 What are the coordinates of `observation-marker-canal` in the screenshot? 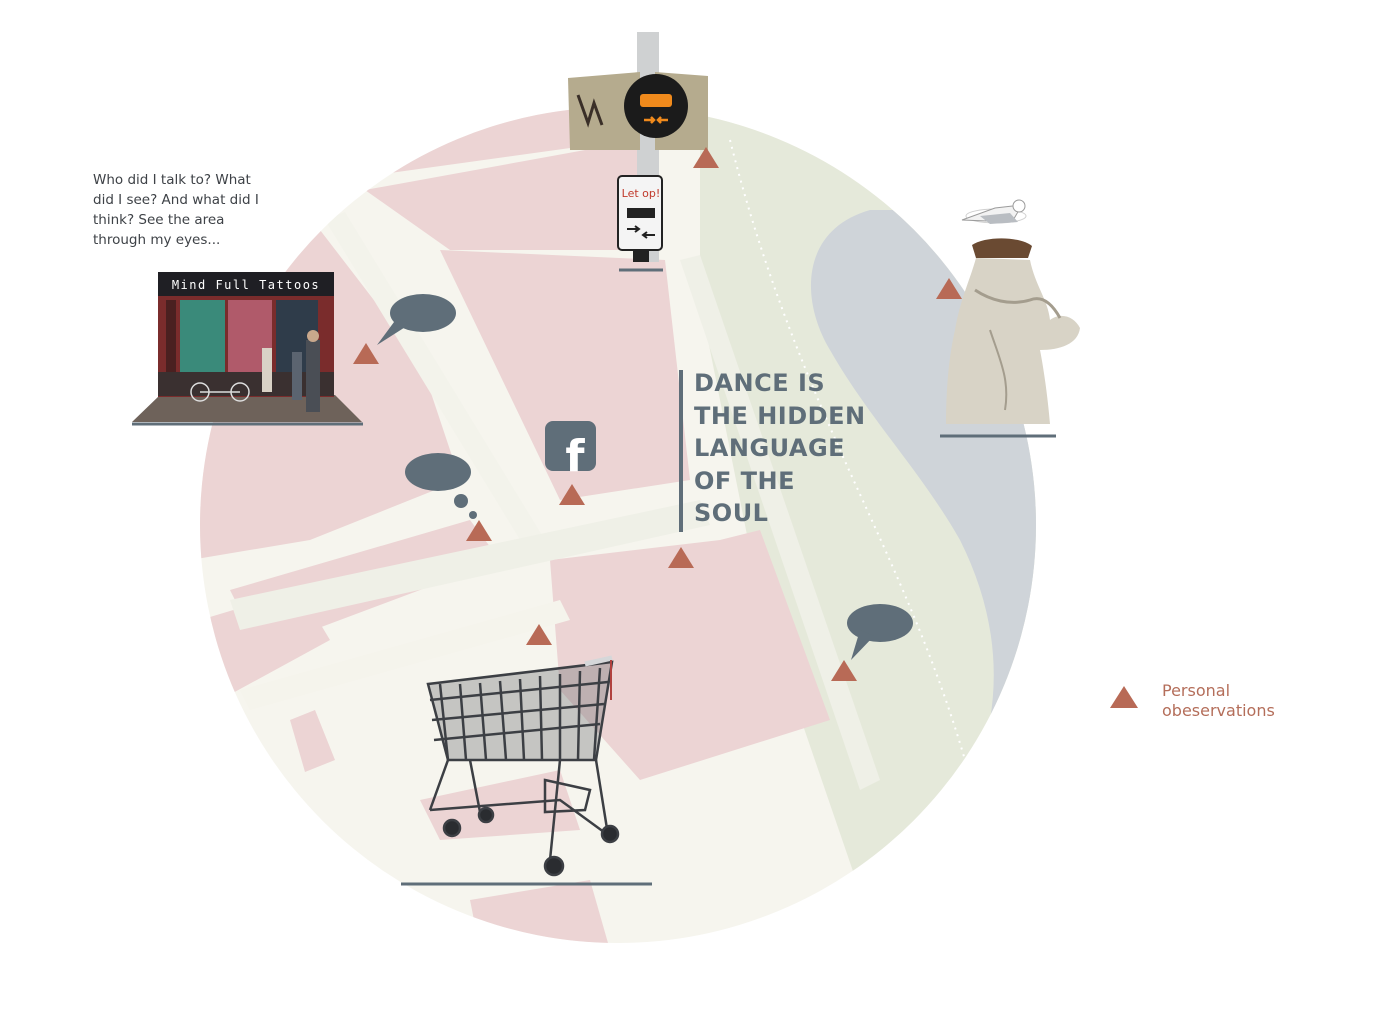 It's located at (844, 670).